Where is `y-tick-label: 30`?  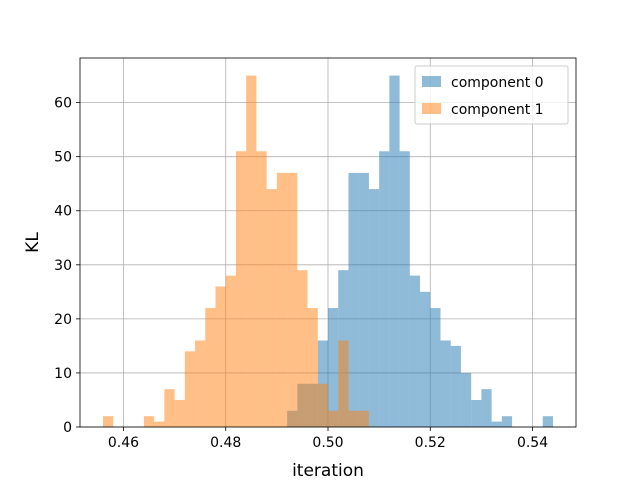
y-tick-label: 30 is located at coordinates (63, 266).